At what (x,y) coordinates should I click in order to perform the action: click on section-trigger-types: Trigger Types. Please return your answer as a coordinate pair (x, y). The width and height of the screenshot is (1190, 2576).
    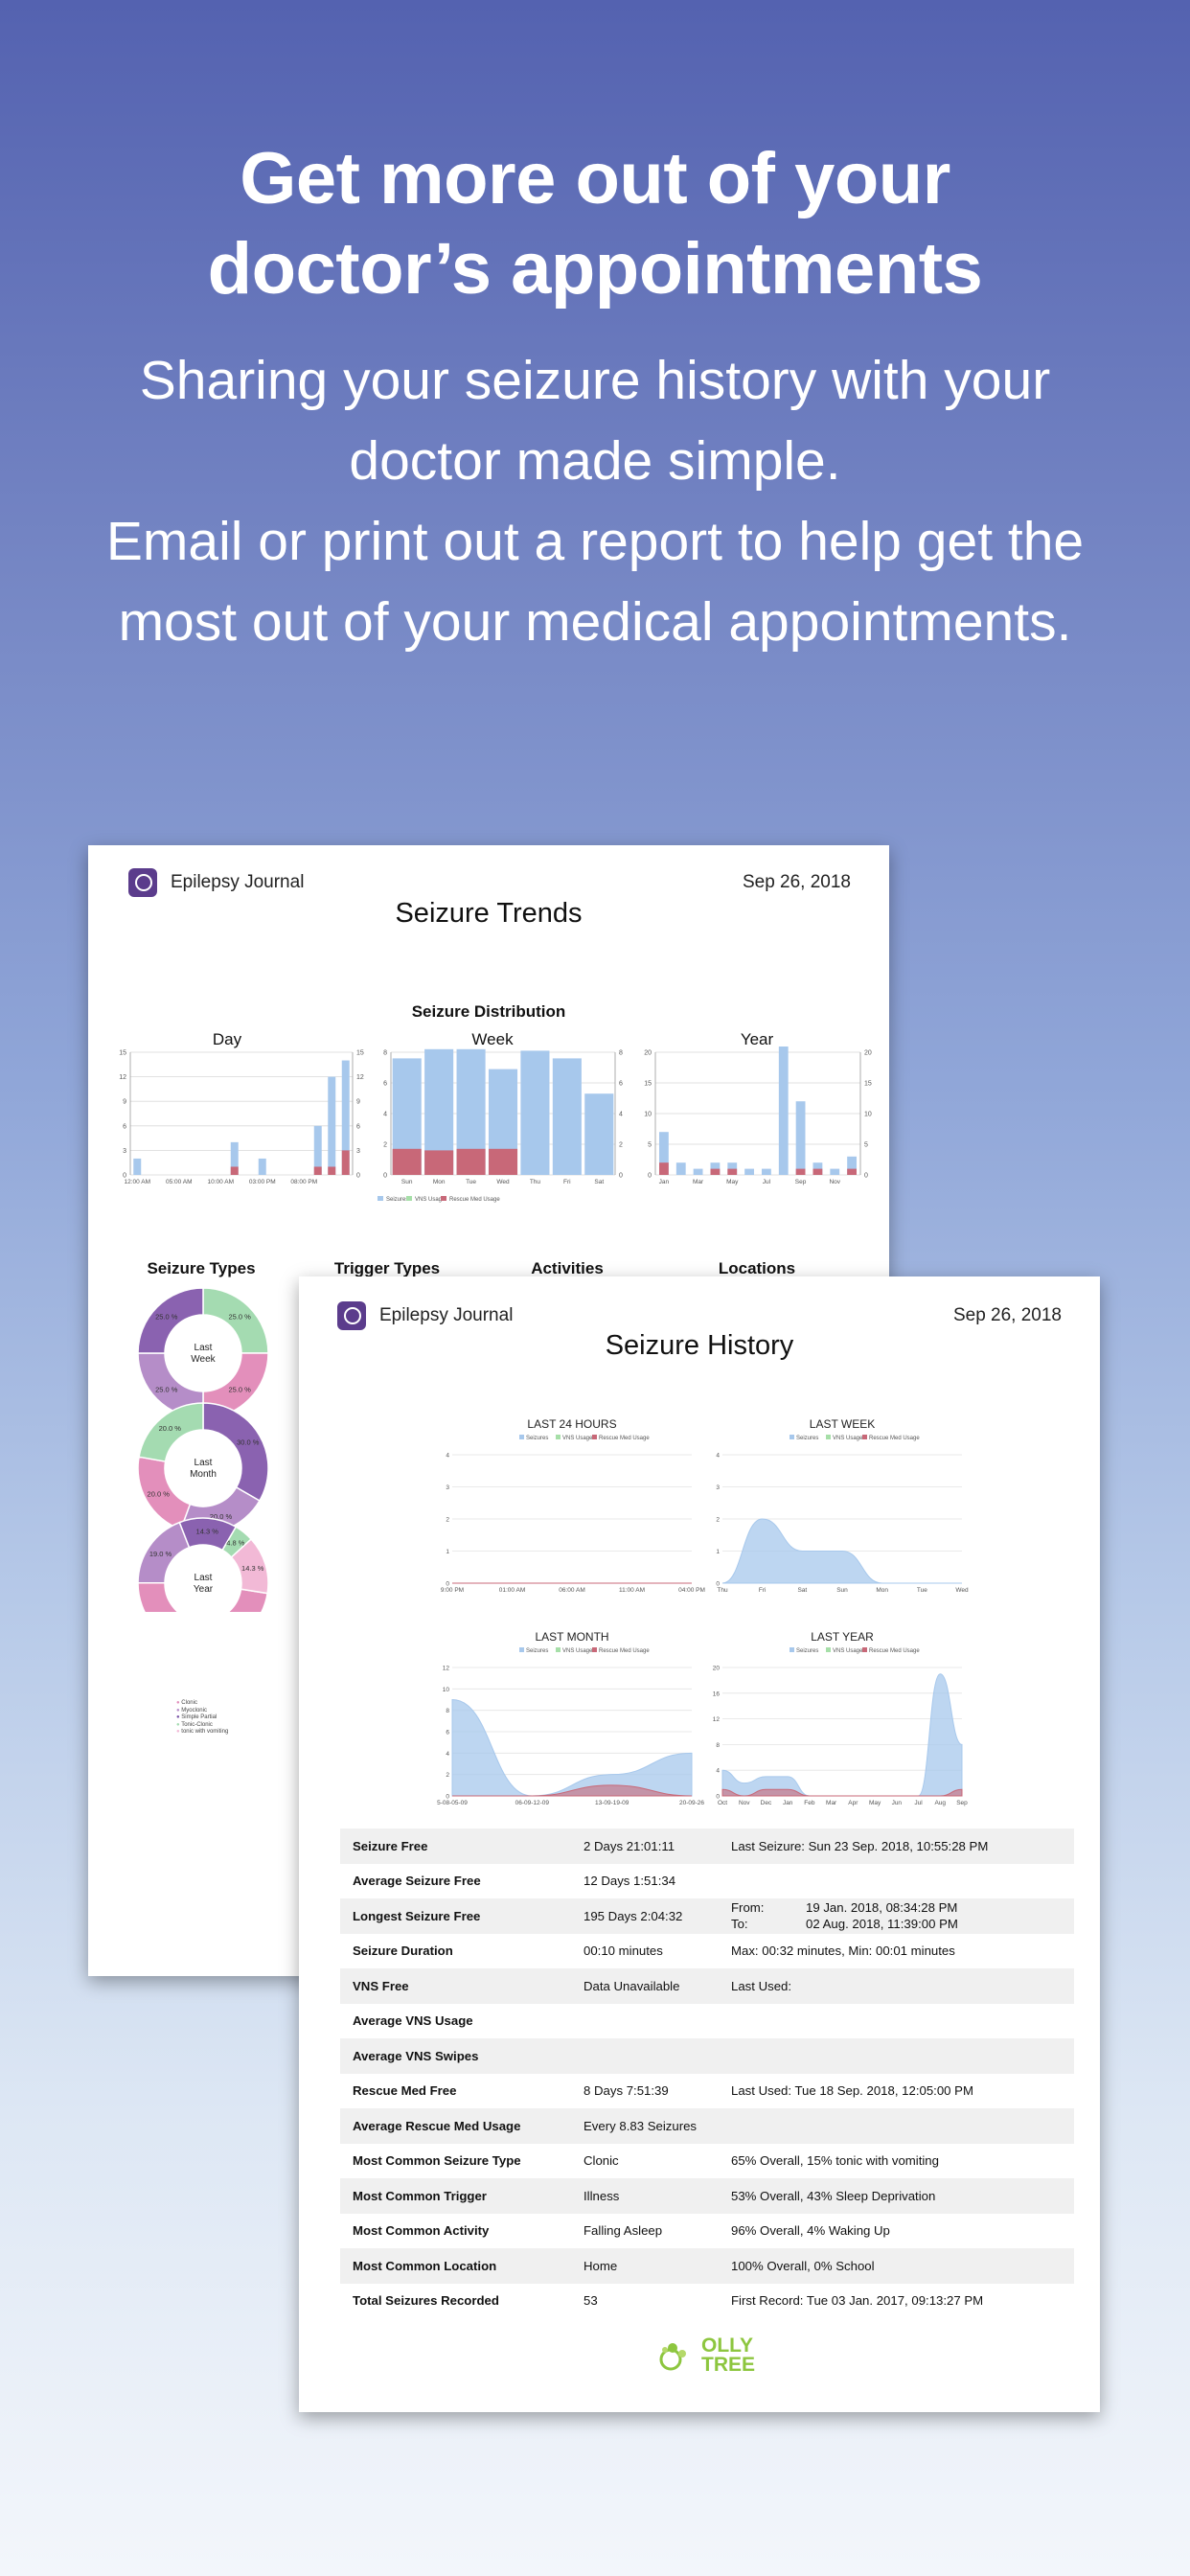
    Looking at the image, I should click on (387, 1268).